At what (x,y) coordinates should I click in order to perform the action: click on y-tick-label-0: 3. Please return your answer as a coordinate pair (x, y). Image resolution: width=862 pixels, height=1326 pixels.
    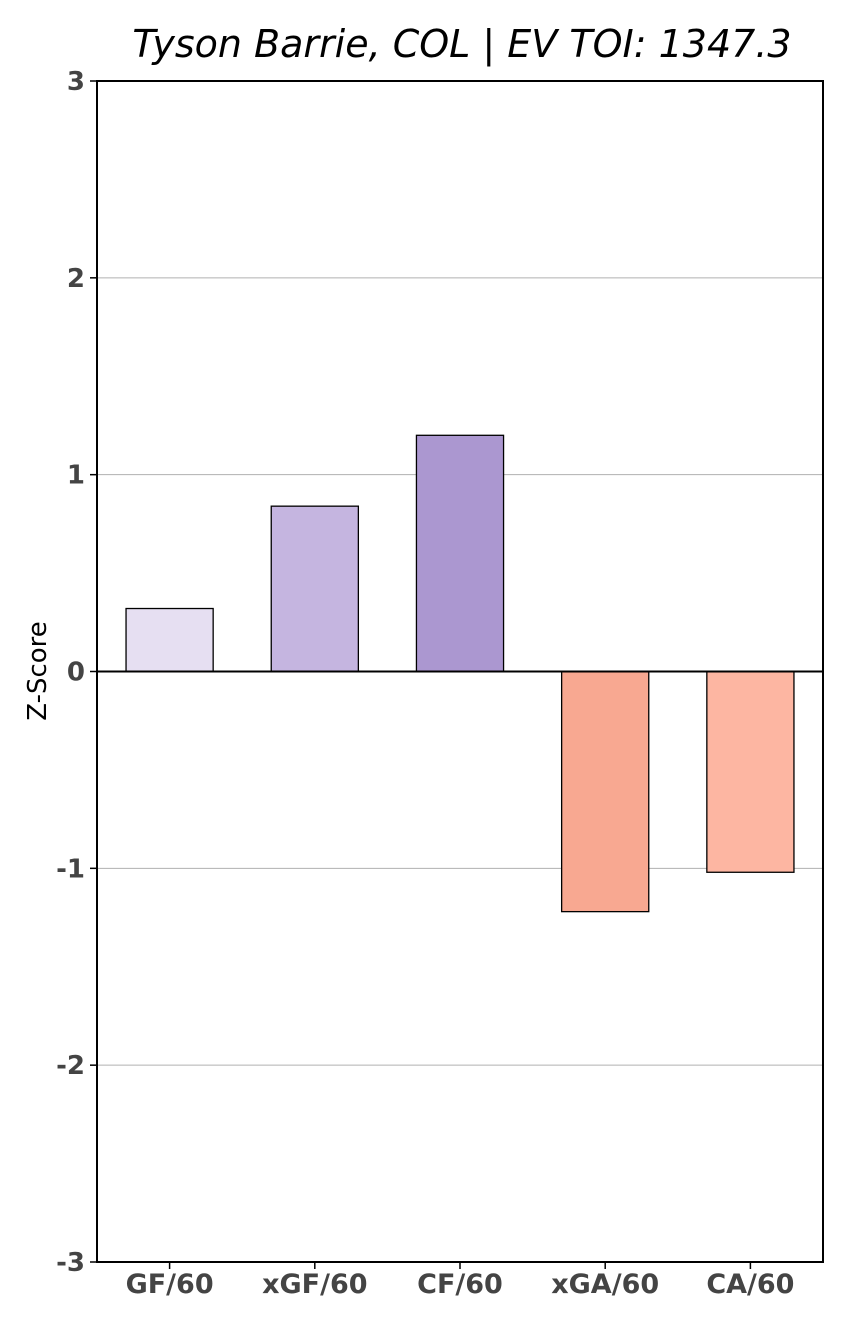
    Looking at the image, I should click on (76, 82).